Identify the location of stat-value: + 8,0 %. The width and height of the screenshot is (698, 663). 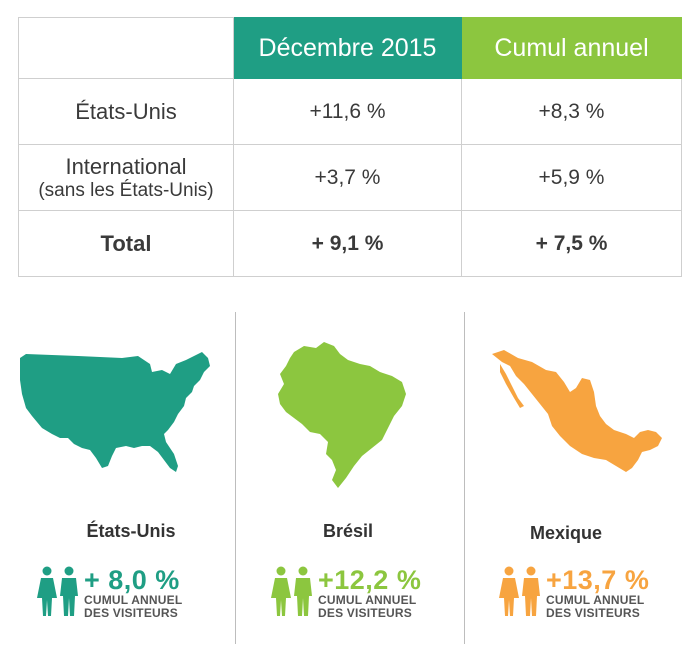
(132, 580).